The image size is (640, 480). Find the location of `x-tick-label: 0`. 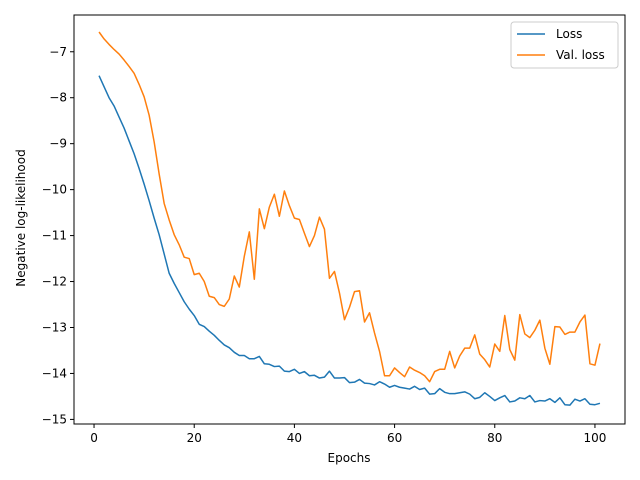

x-tick-label: 0 is located at coordinates (94, 438).